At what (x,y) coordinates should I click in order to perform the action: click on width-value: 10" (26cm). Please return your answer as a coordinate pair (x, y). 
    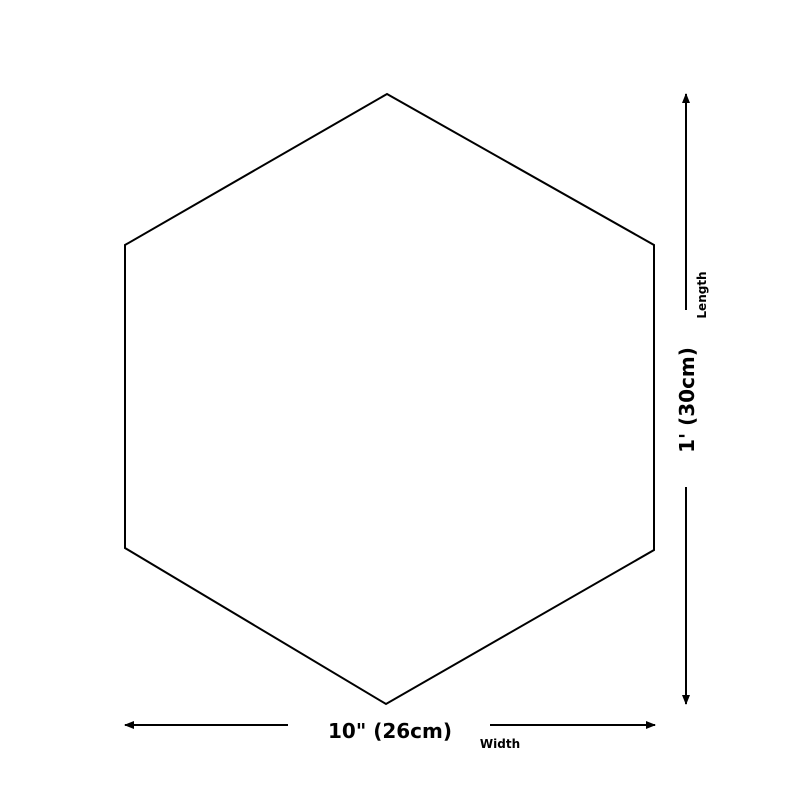
    Looking at the image, I should click on (390, 731).